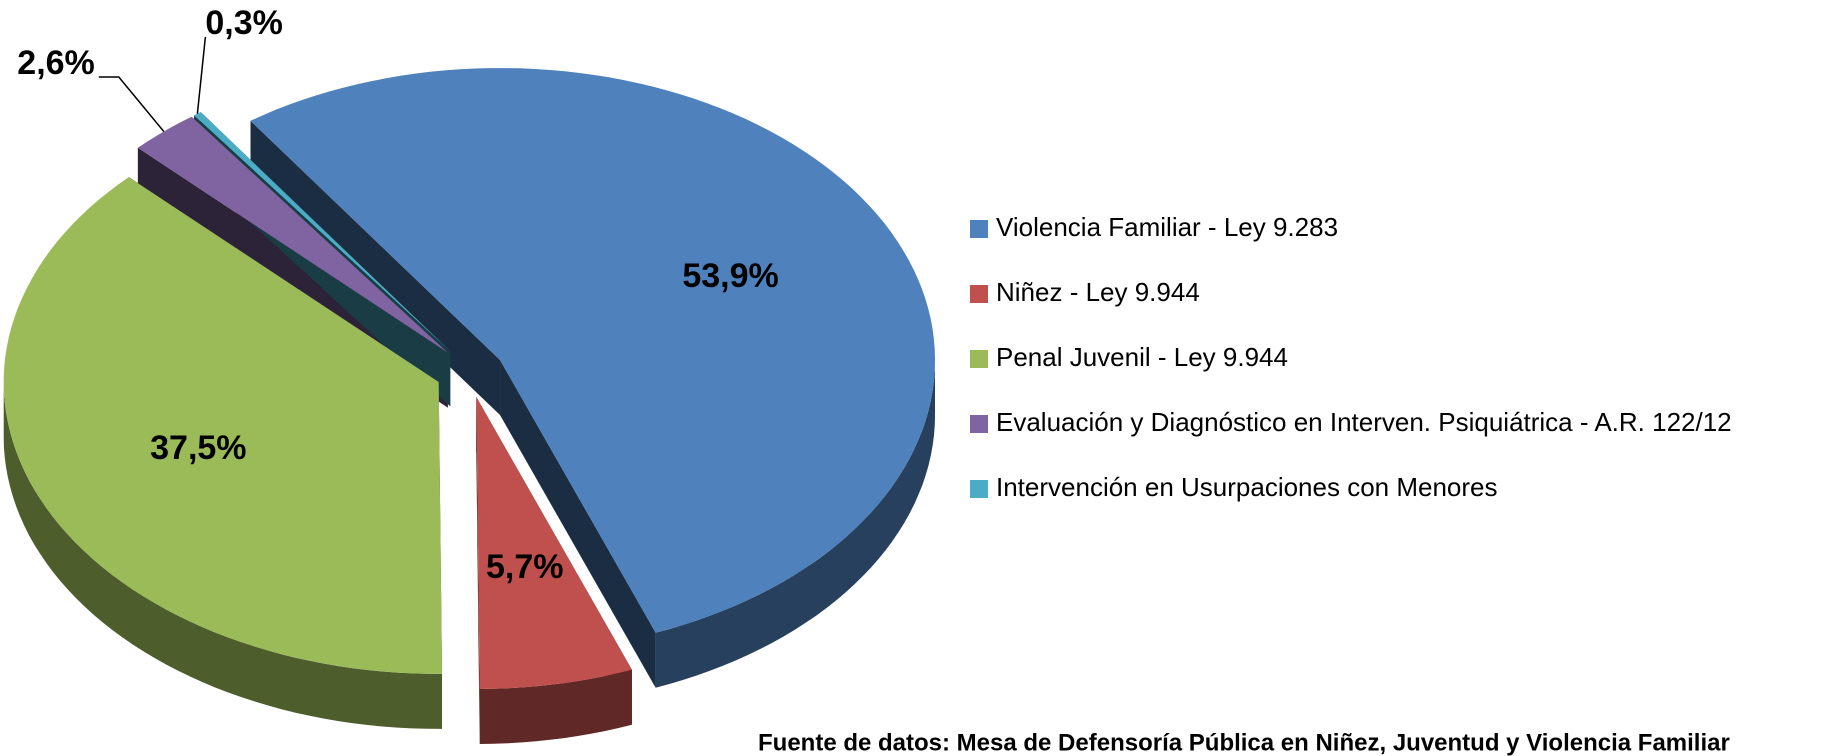  Describe the element at coordinates (1247, 487) in the screenshot. I see `legend-label: Intervención en Usurpaciones con Menores` at that location.